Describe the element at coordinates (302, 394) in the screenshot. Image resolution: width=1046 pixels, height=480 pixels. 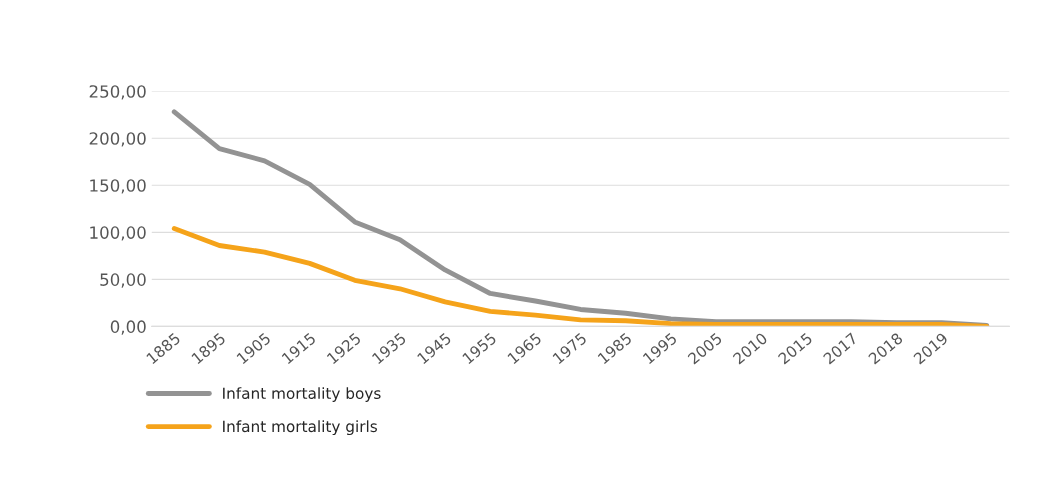
I see `legend-label: Infant mortality boys` at that location.